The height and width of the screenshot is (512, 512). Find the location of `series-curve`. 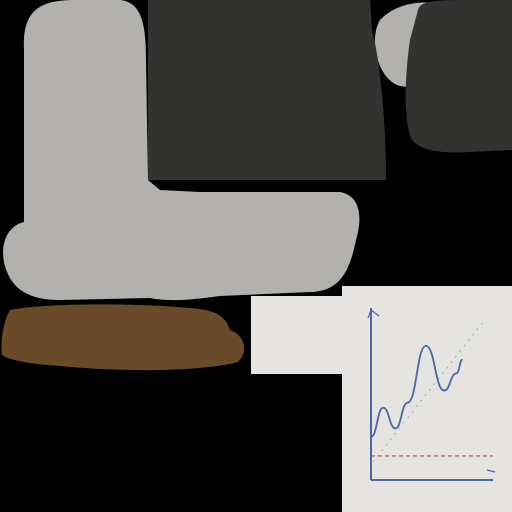

series-curve is located at coordinates (416, 391).